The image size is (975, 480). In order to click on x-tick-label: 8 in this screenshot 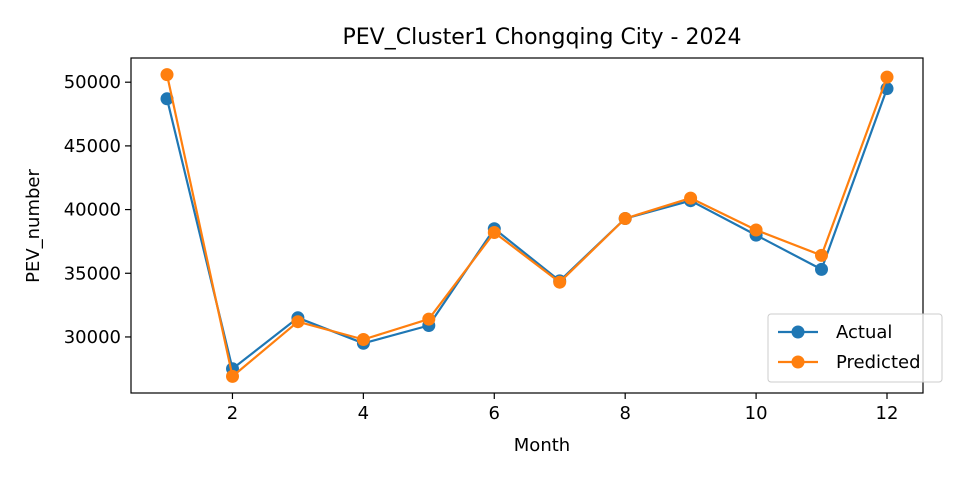, I will do `click(624, 413)`.